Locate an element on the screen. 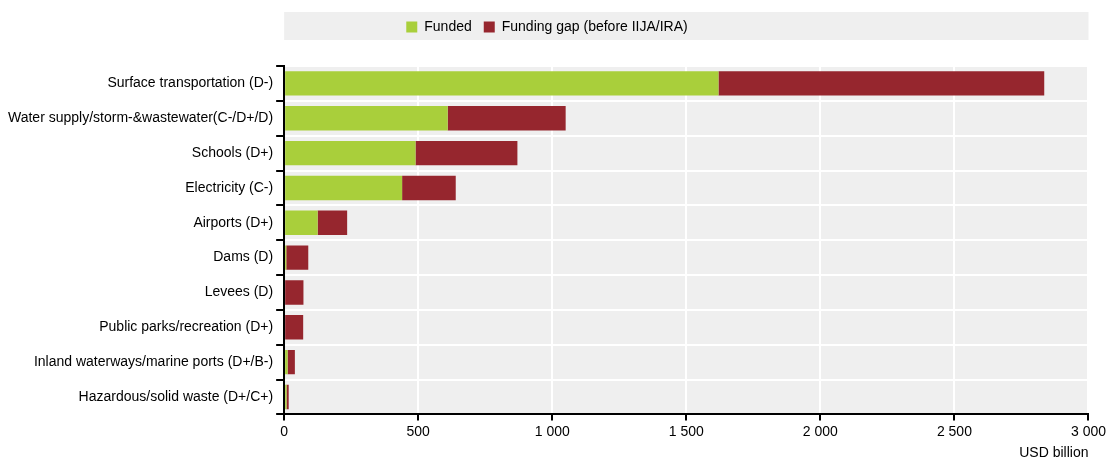  y-tick-label: Surface transportation (D-) is located at coordinates (190, 82).